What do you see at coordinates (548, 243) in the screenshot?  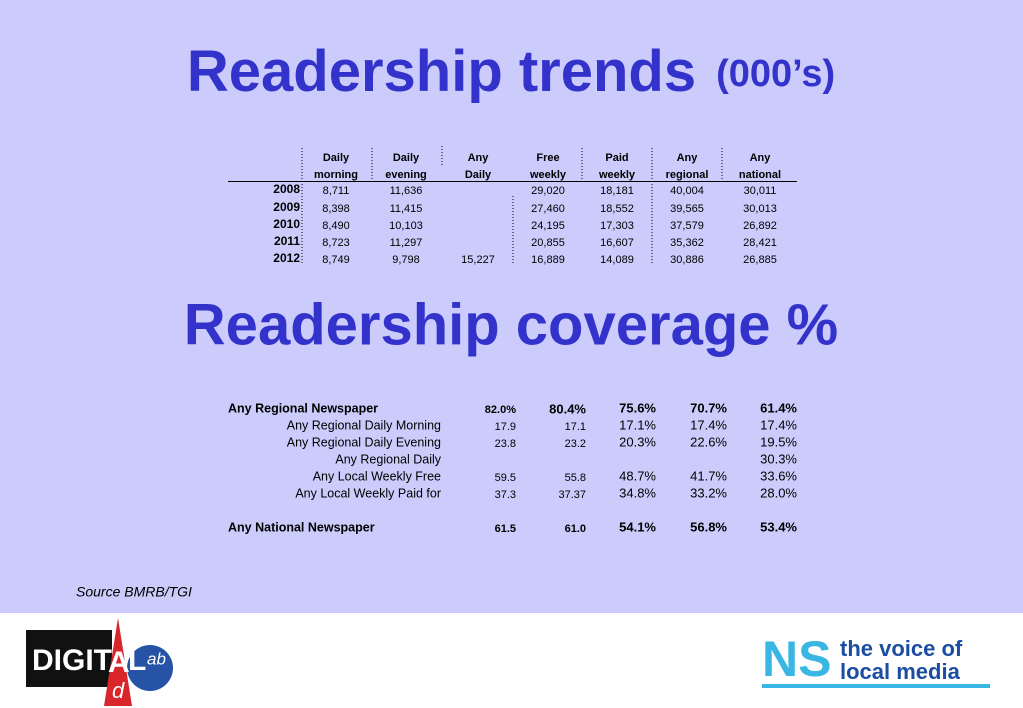 I see `cell: 20,855` at bounding box center [548, 243].